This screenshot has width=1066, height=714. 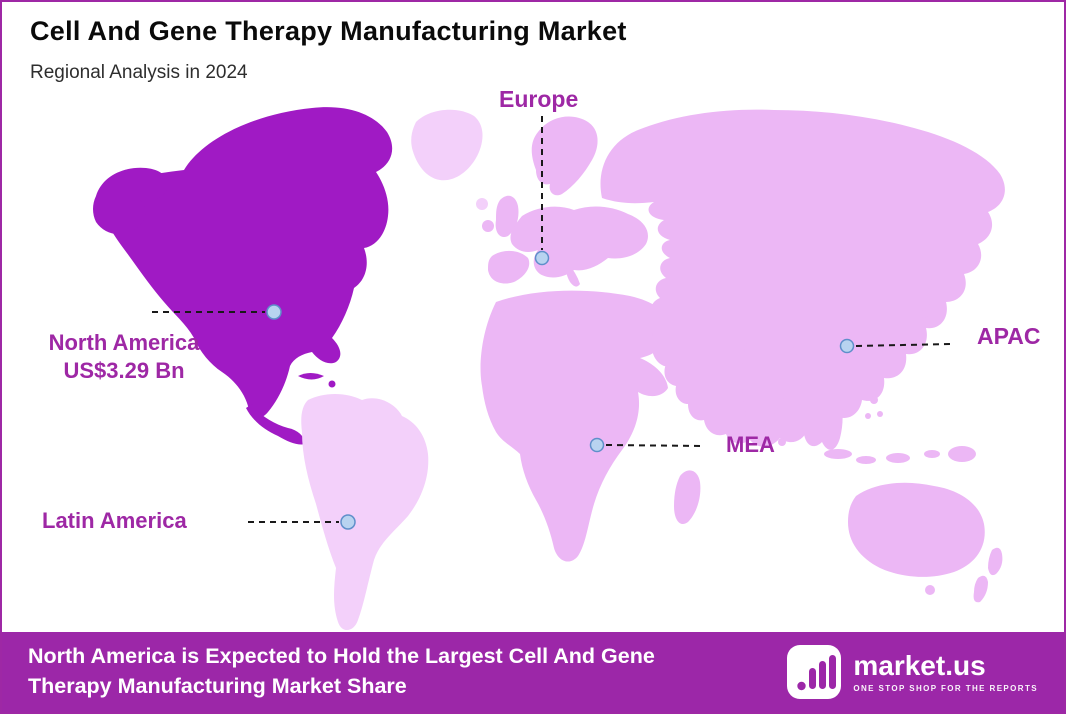 What do you see at coordinates (945, 688) in the screenshot?
I see `logo-tagline: ONE STOP SHOP FOR THE REPORTS` at bounding box center [945, 688].